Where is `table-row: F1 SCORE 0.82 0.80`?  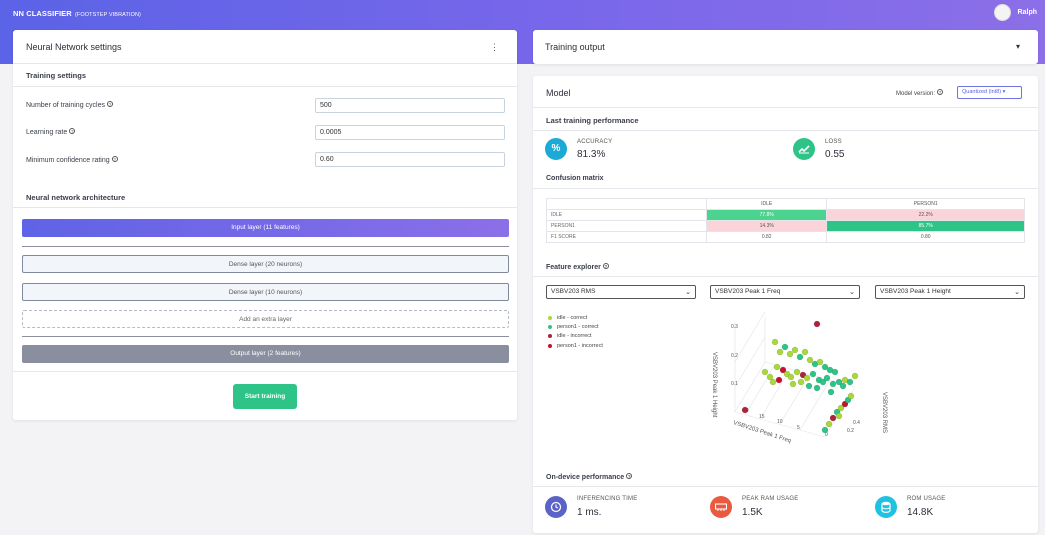
table-row: F1 SCORE 0.82 0.80 is located at coordinates (785, 237).